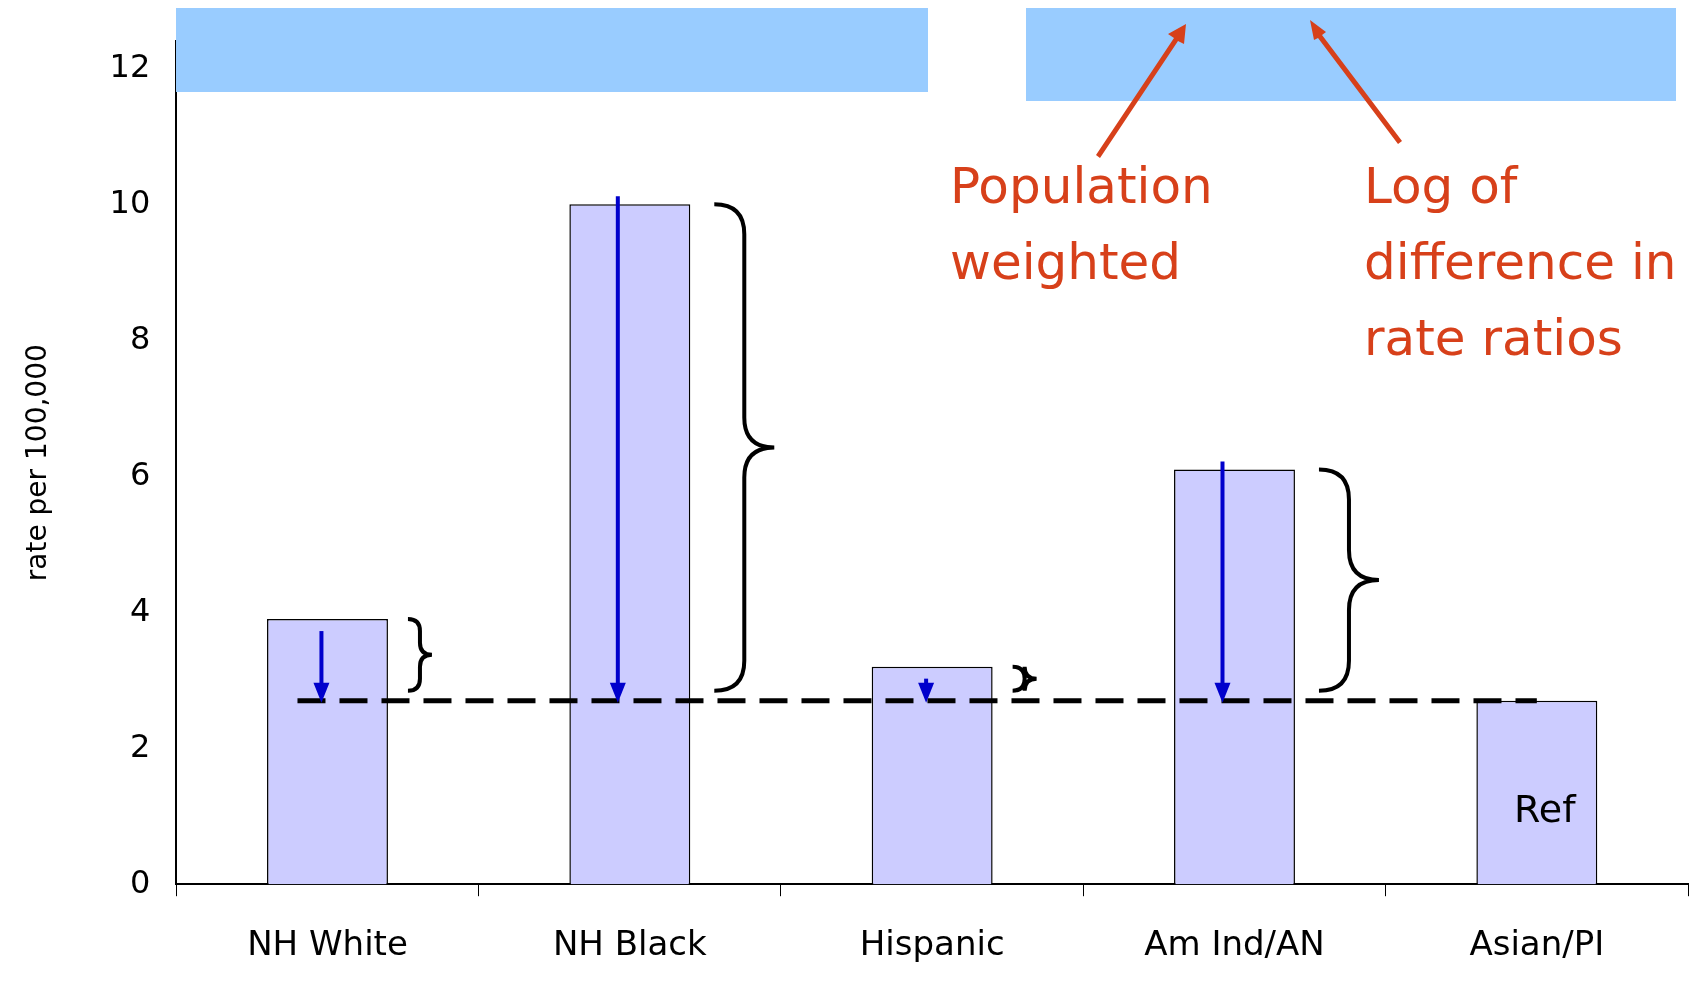 This screenshot has height=997, width=1704. Describe the element at coordinates (130, 65) in the screenshot. I see `y-tick-label: 12` at that location.